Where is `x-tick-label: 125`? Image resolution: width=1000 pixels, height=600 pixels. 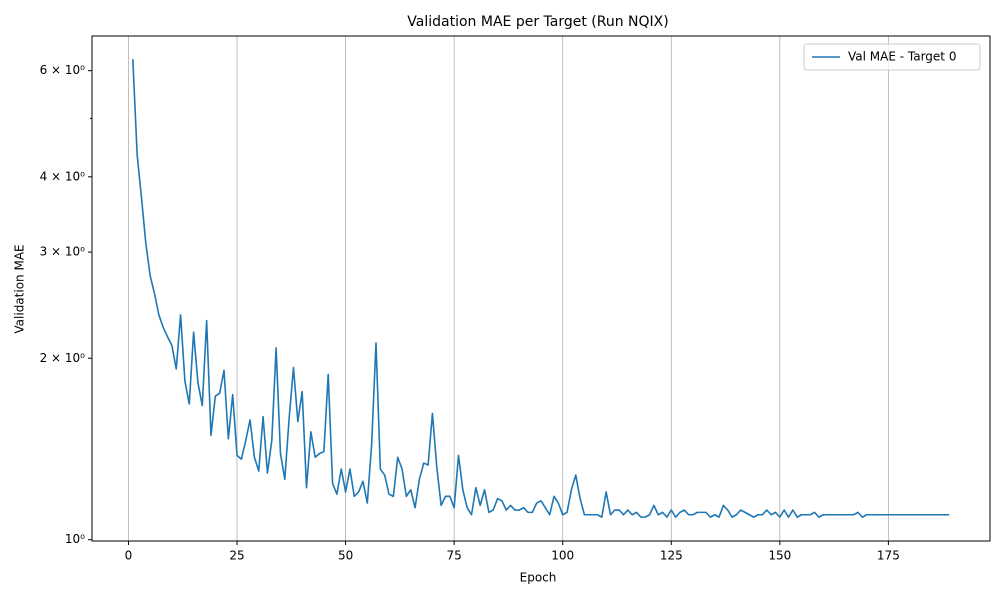
x-tick-label: 125 is located at coordinates (671, 556).